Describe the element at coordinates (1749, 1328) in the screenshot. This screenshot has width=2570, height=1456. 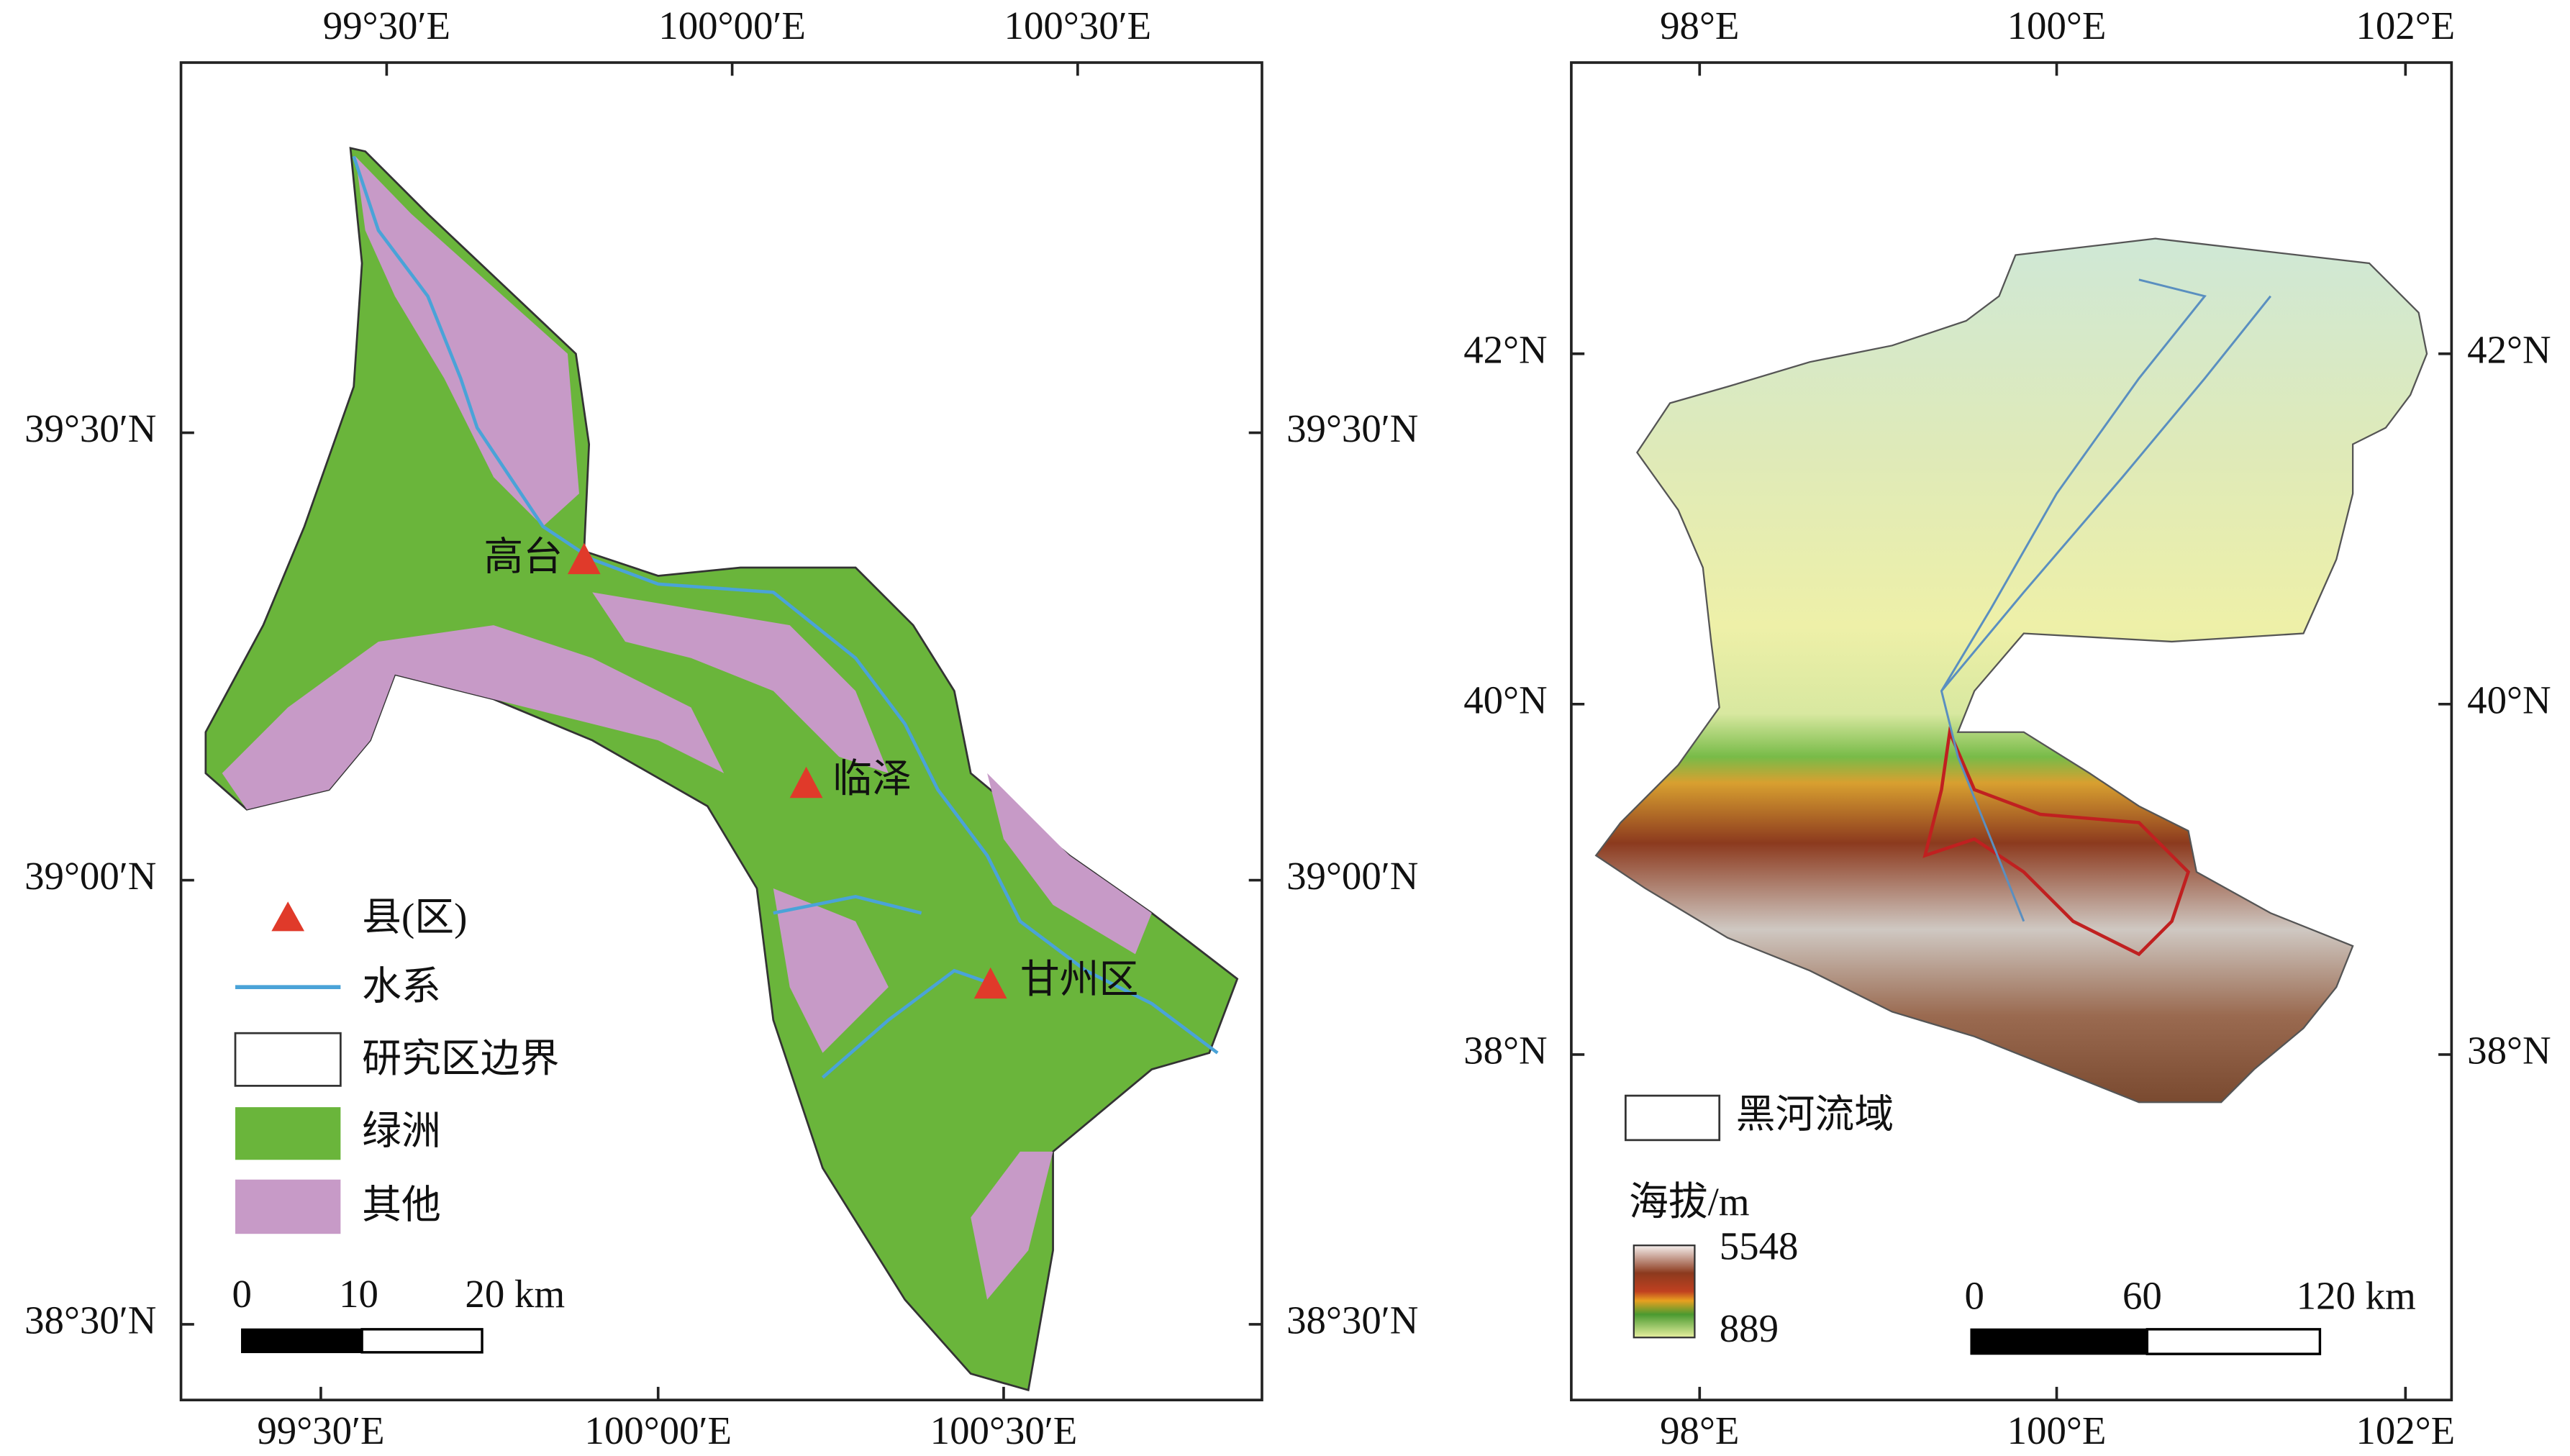
I see `elevation-min: 889` at that location.